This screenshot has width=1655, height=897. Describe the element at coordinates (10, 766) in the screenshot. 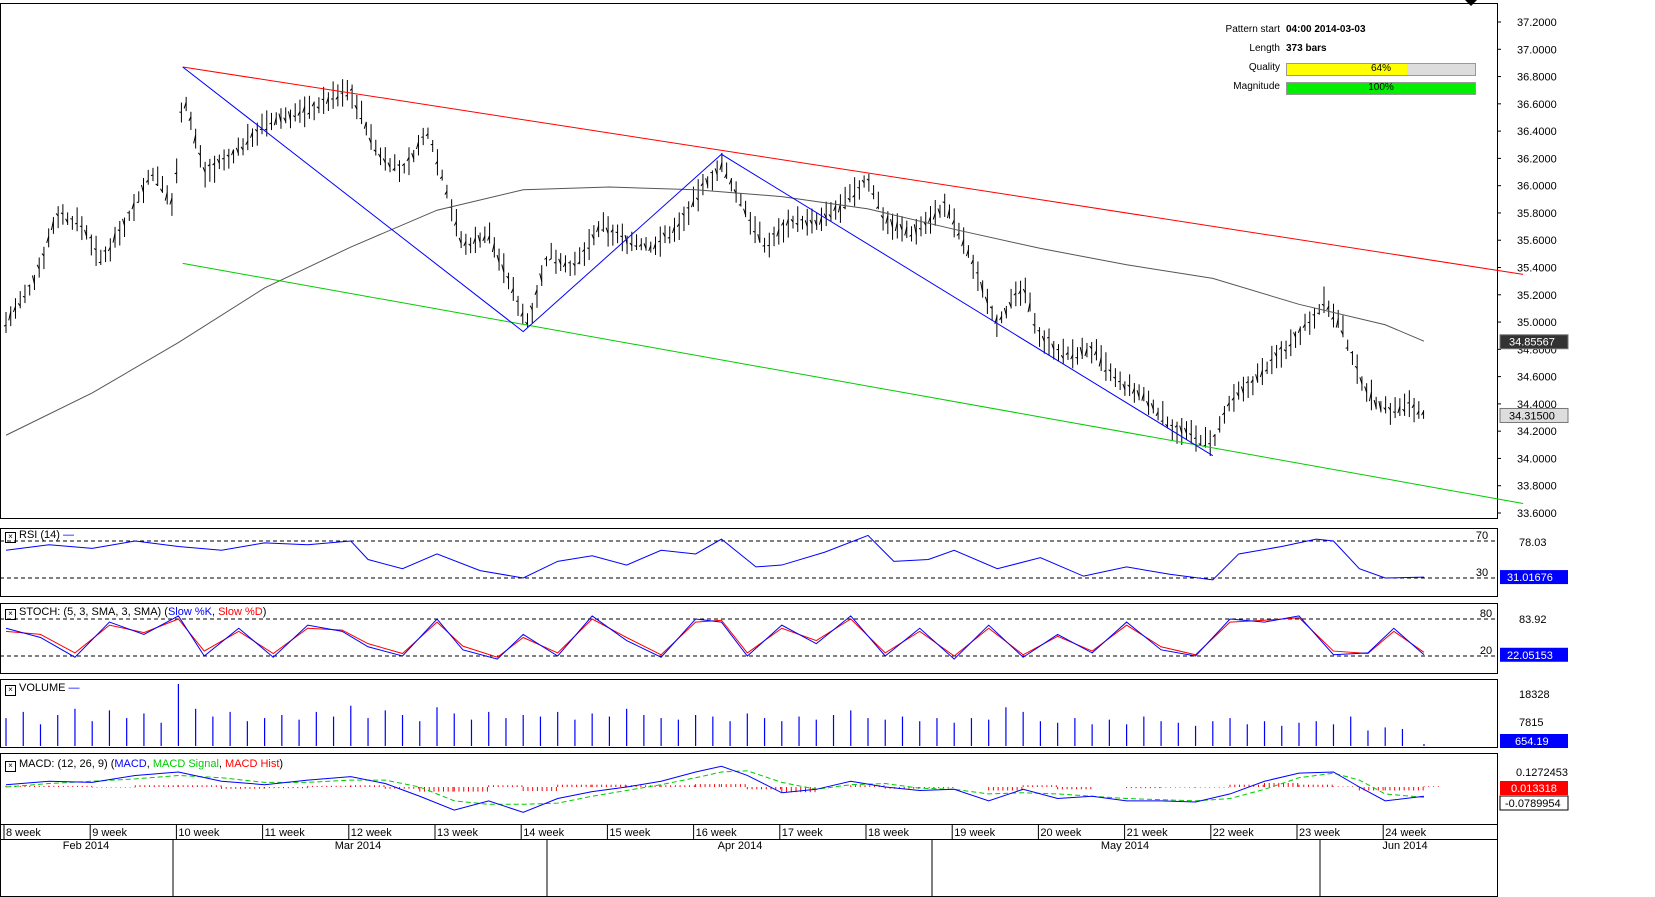

I see `macd-close-icon: ×` at that location.